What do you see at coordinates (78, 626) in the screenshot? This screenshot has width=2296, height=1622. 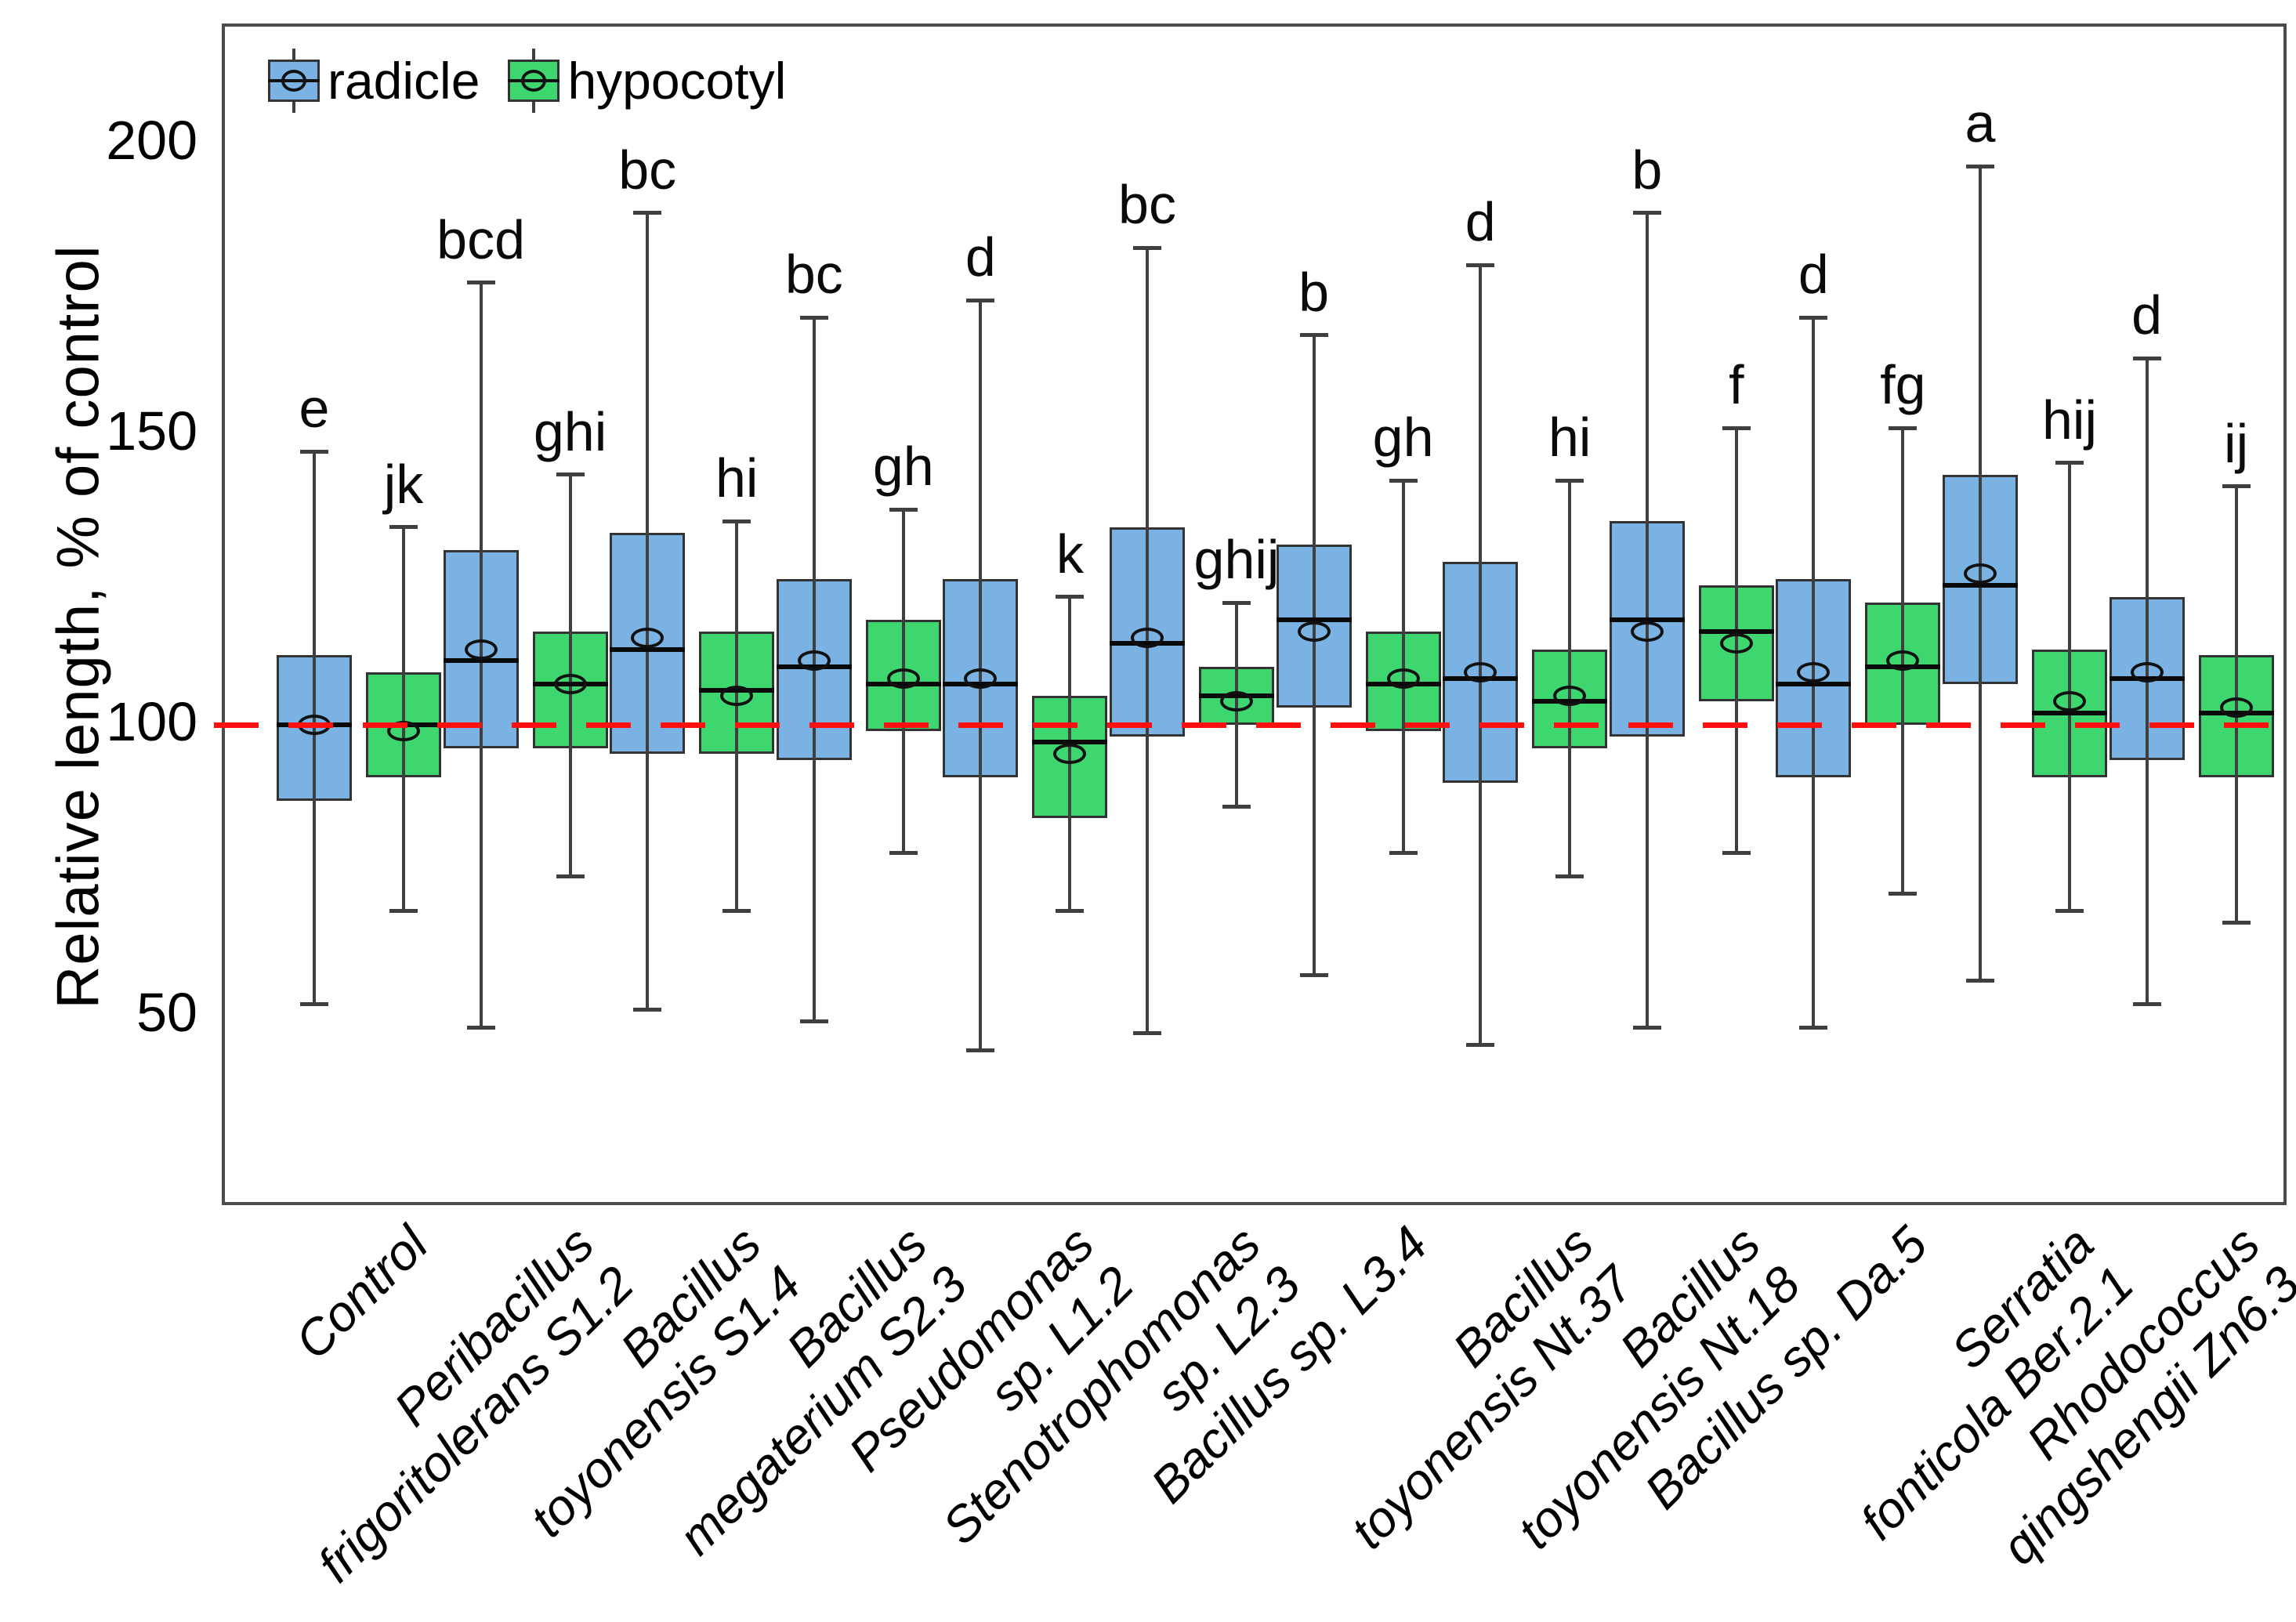 I see `y-axis-title: Relative length, % of control` at bounding box center [78, 626].